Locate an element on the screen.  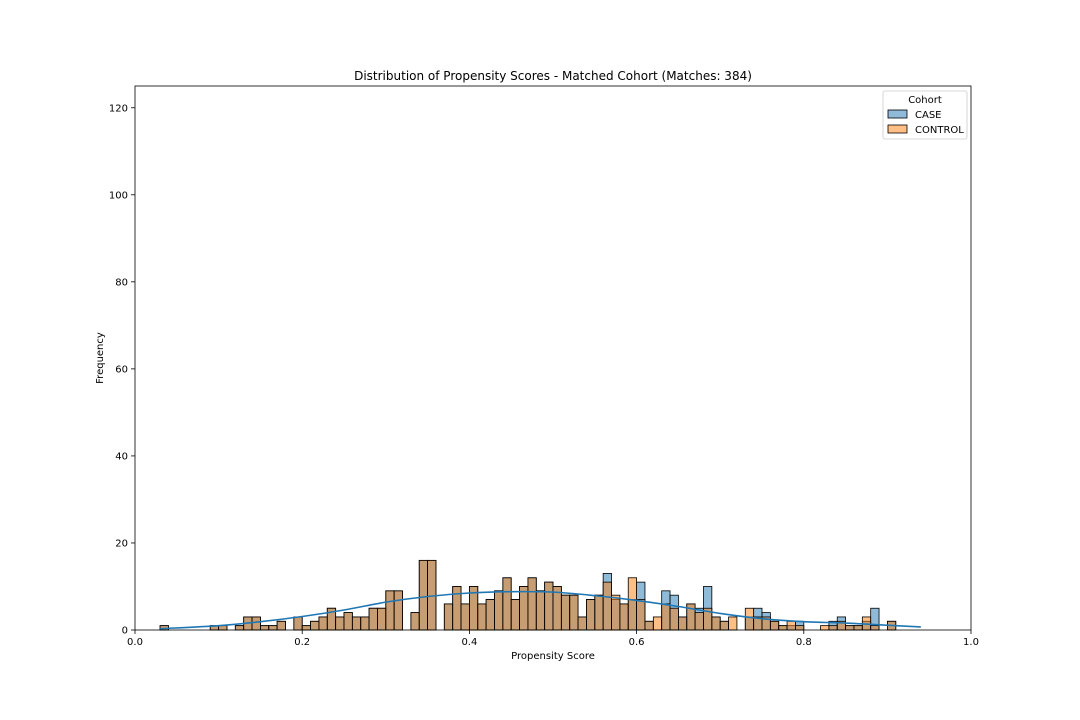
y-axis-ticks: 0 20 40 60 80 100 120 is located at coordinates (122, 370).